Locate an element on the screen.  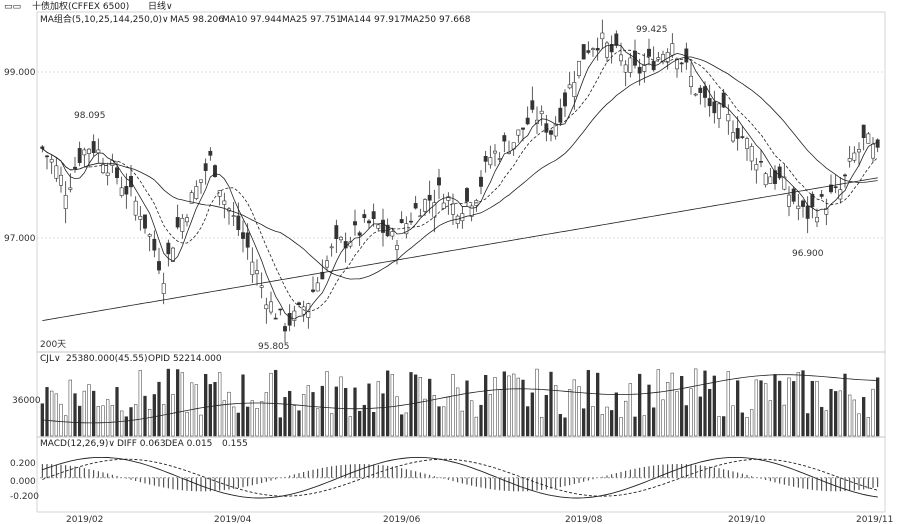
ma25-value: MA25 97.751 is located at coordinates (312, 20).